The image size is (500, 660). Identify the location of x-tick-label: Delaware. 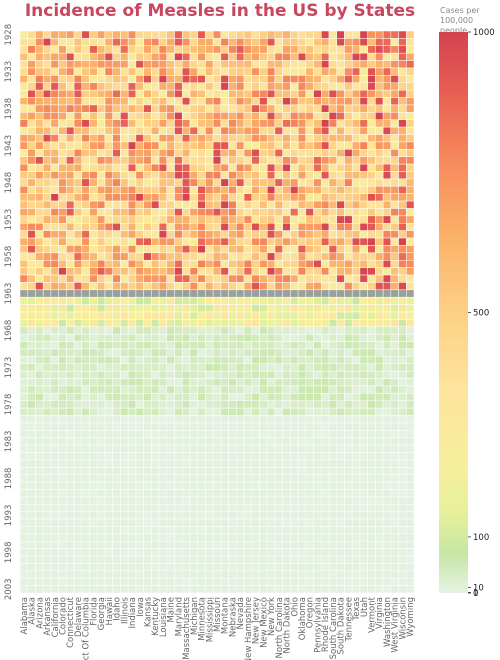
(79, 617).